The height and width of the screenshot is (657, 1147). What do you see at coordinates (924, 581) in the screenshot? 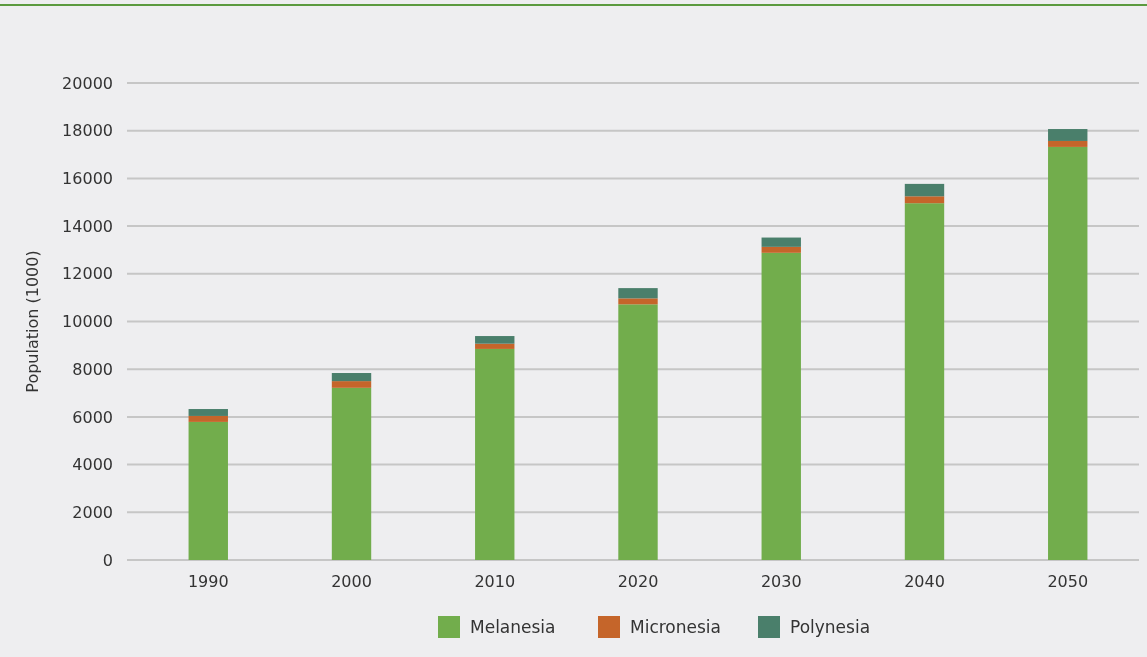
I see `x-tick-label: 2040` at bounding box center [924, 581].